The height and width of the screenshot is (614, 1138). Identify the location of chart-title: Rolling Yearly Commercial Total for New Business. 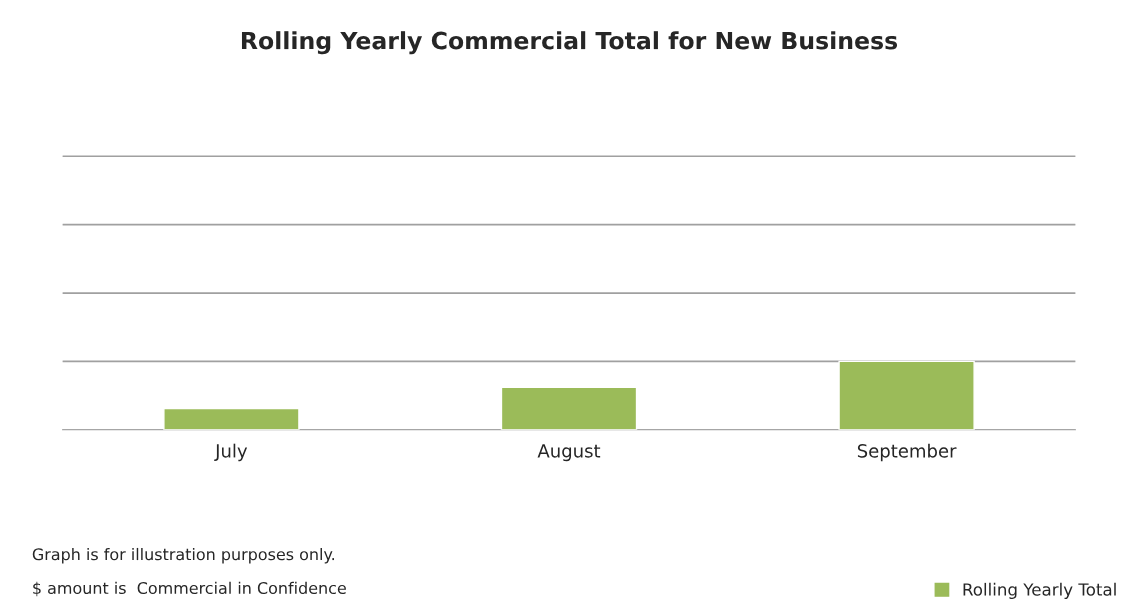
(569, 43).